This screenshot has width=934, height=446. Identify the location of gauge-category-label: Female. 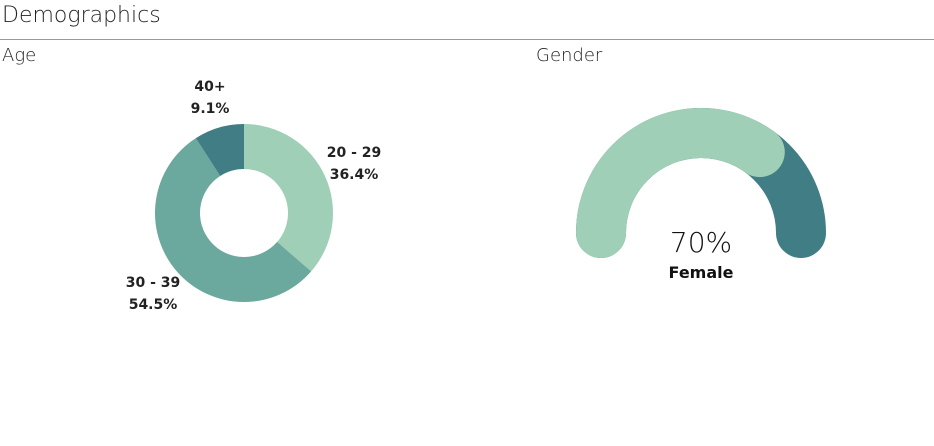
(701, 272).